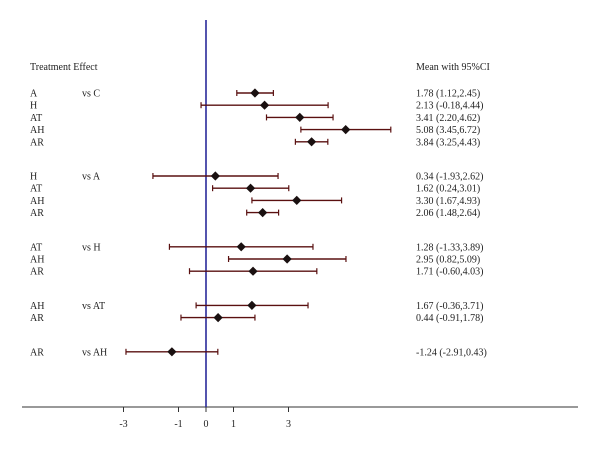 Image resolution: width=600 pixels, height=451 pixels. I want to click on mean-ci-text: 3.84 (3.25,4.43), so click(448, 142).